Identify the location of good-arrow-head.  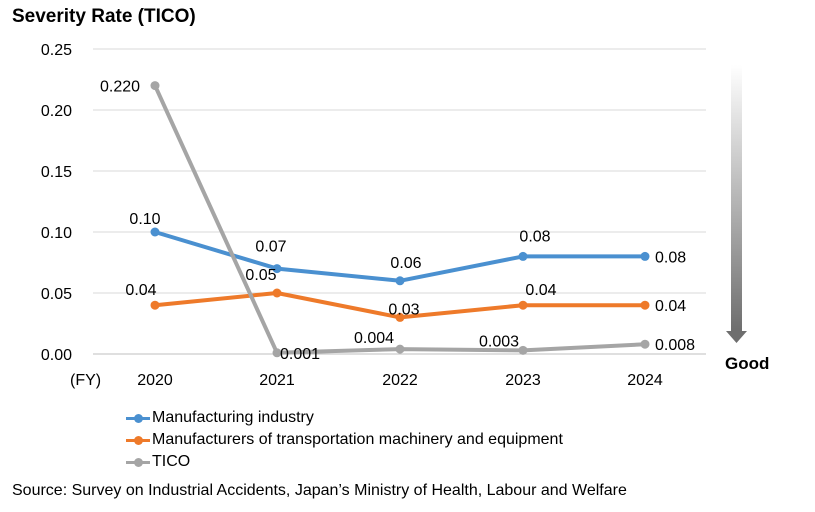
(736, 337).